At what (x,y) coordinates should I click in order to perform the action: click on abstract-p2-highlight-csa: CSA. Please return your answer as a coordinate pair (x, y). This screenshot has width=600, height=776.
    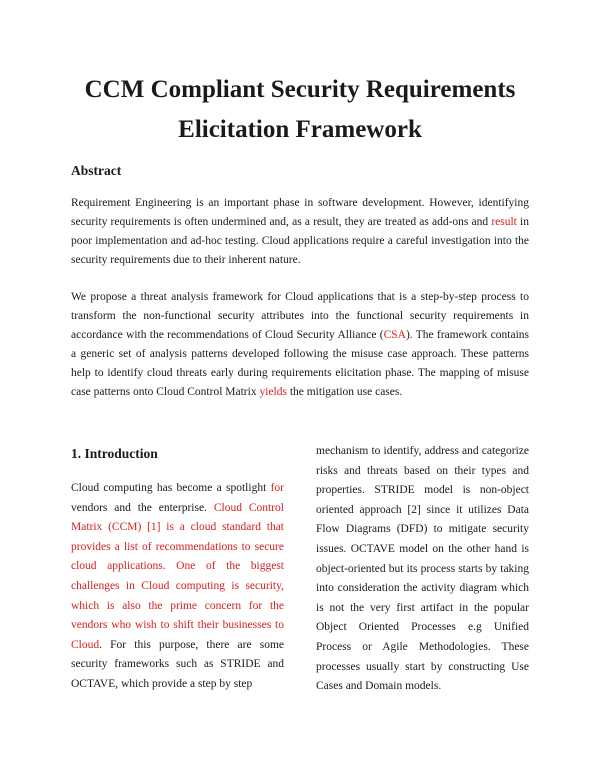
    Looking at the image, I should click on (394, 335).